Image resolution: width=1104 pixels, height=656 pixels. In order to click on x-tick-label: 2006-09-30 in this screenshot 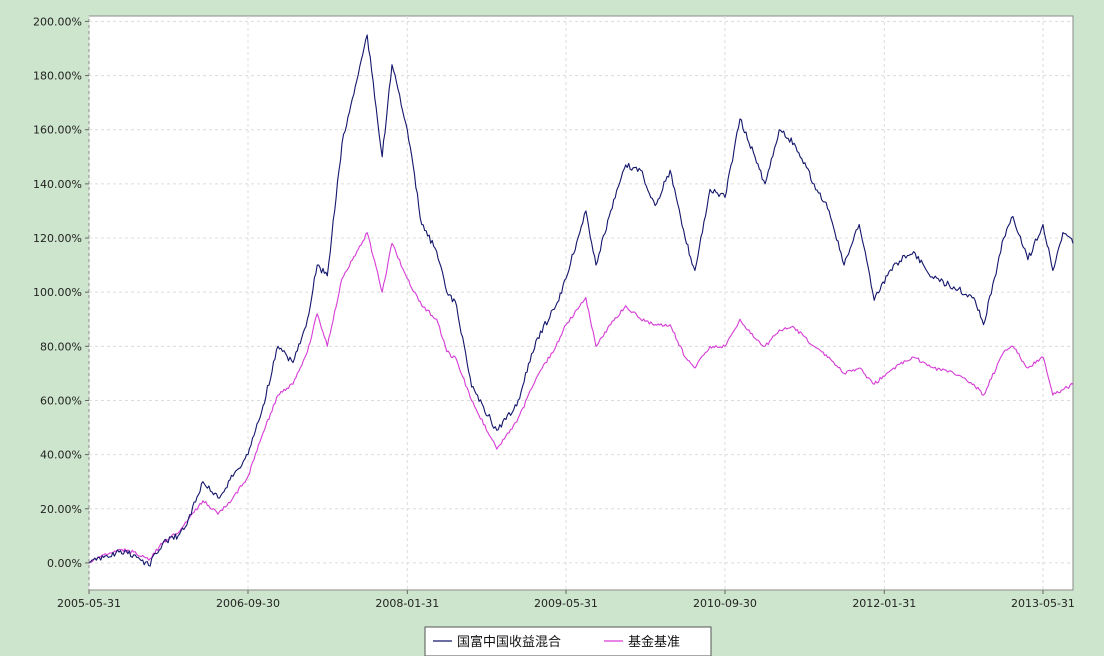, I will do `click(248, 603)`.